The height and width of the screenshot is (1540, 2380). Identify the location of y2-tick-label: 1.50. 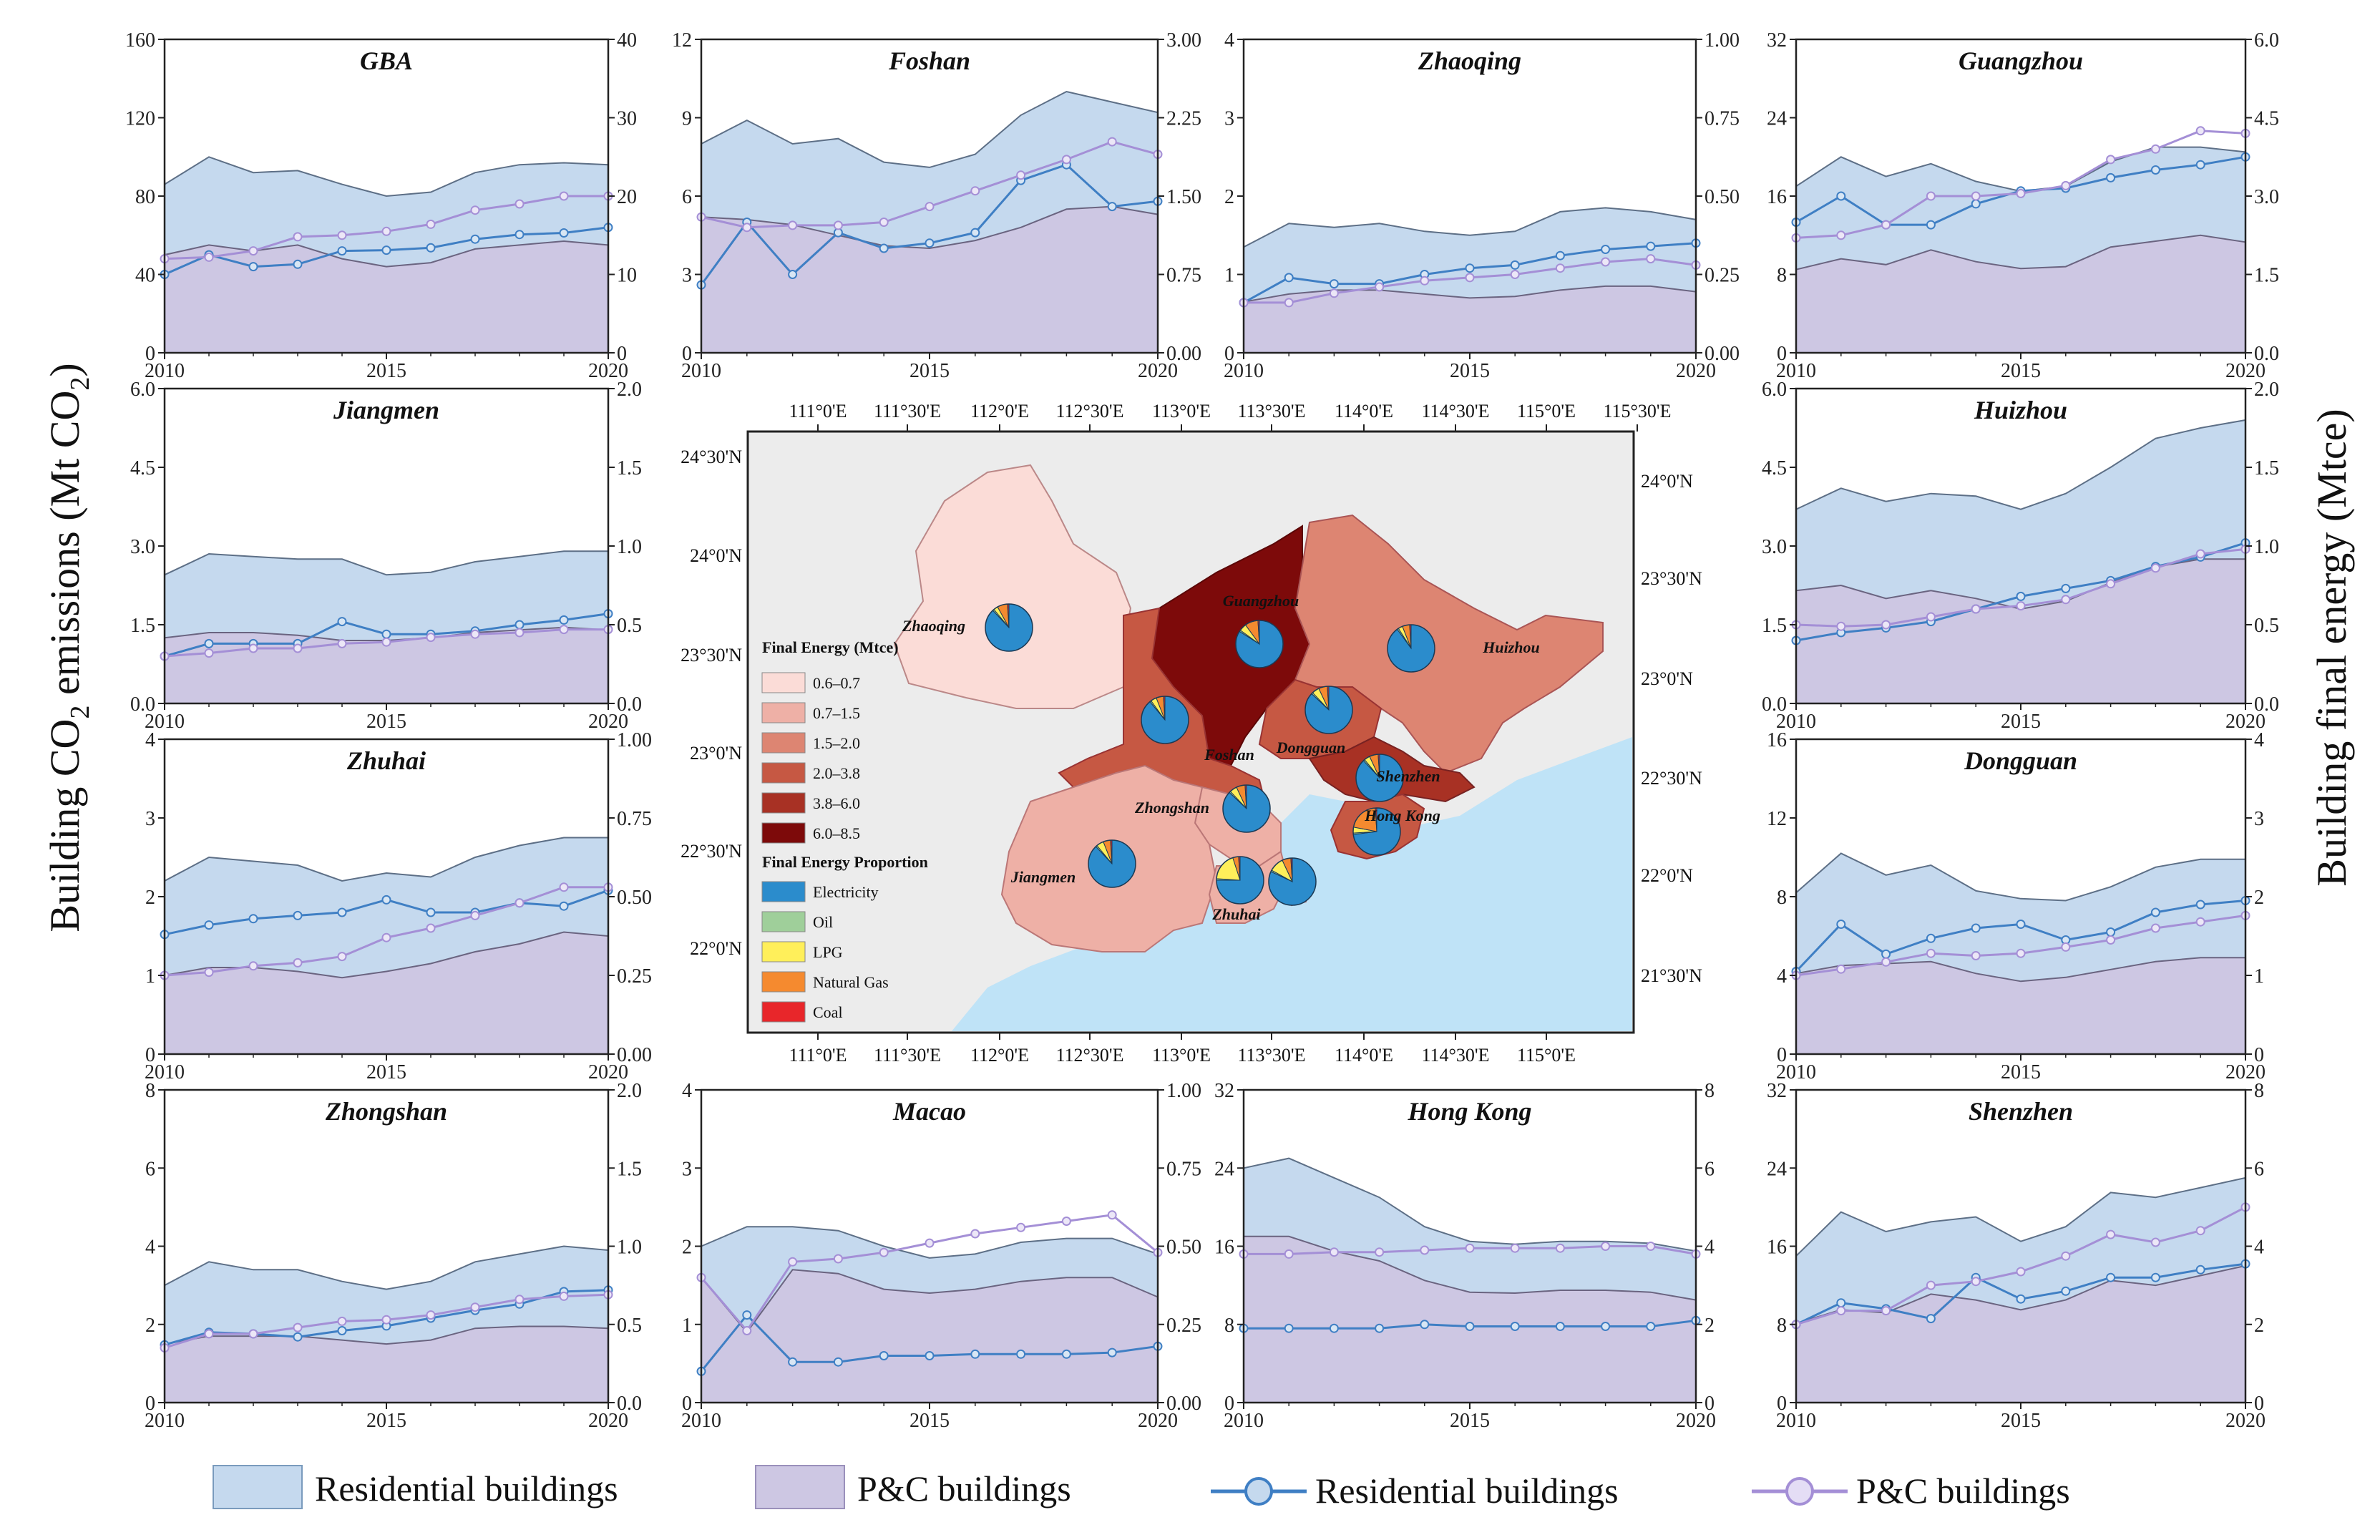
(1183, 197).